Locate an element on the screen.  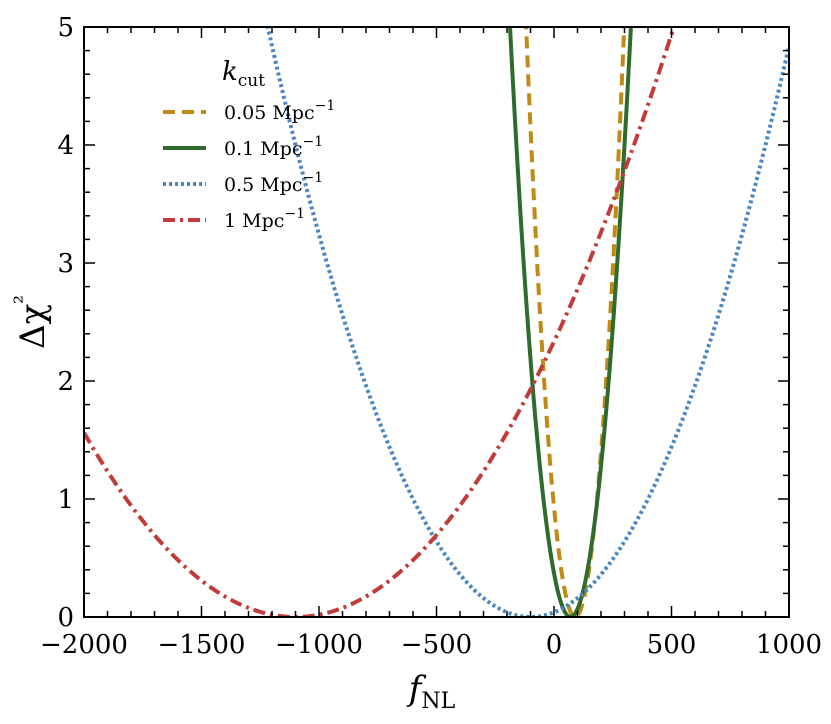
y-tick-label: 1 is located at coordinates (65, 500).